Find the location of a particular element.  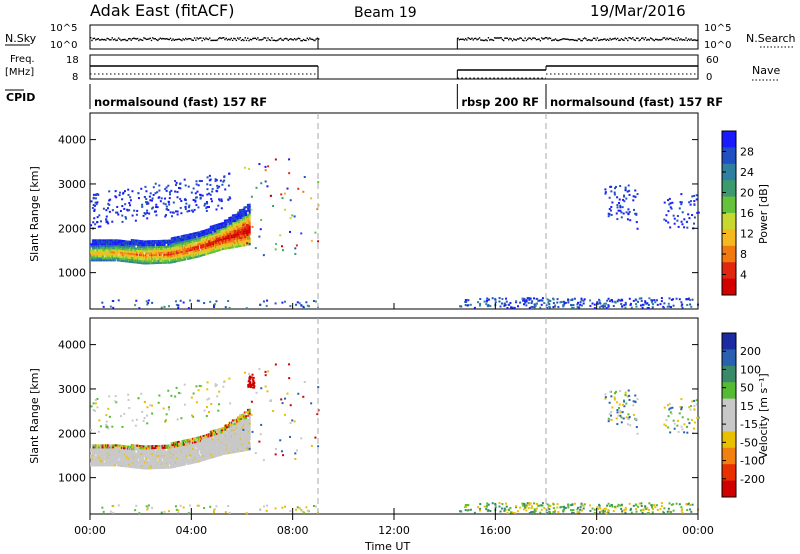

y-tick-label: 1000 is located at coordinates (72, 273).